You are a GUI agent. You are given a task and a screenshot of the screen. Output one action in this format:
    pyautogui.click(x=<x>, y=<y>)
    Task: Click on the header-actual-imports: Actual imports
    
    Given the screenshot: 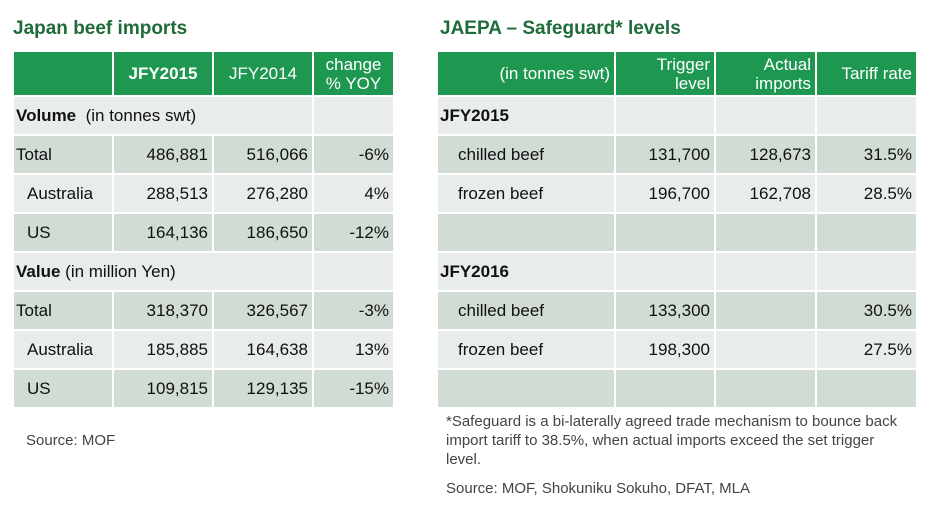 What is the action you would take?
    pyautogui.click(x=765, y=73)
    